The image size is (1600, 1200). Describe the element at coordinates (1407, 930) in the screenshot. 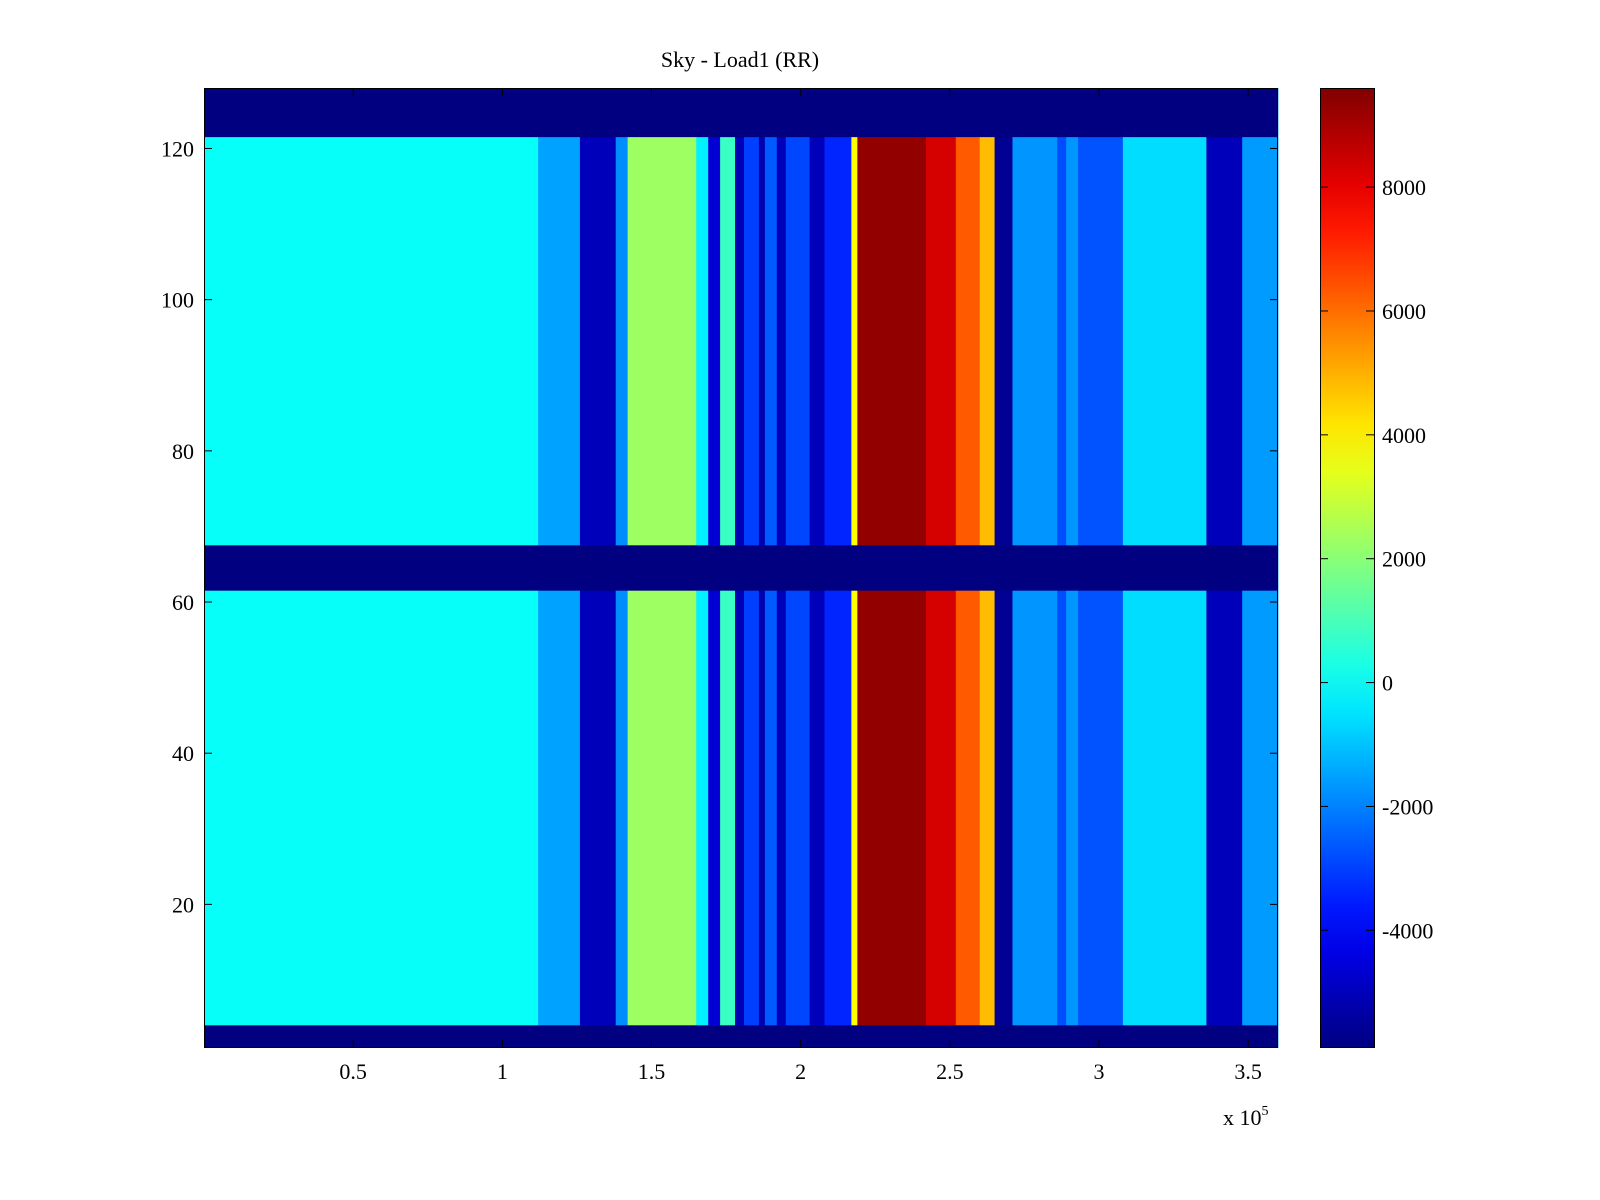

I see `colorbar-tick-label: -4000` at that location.